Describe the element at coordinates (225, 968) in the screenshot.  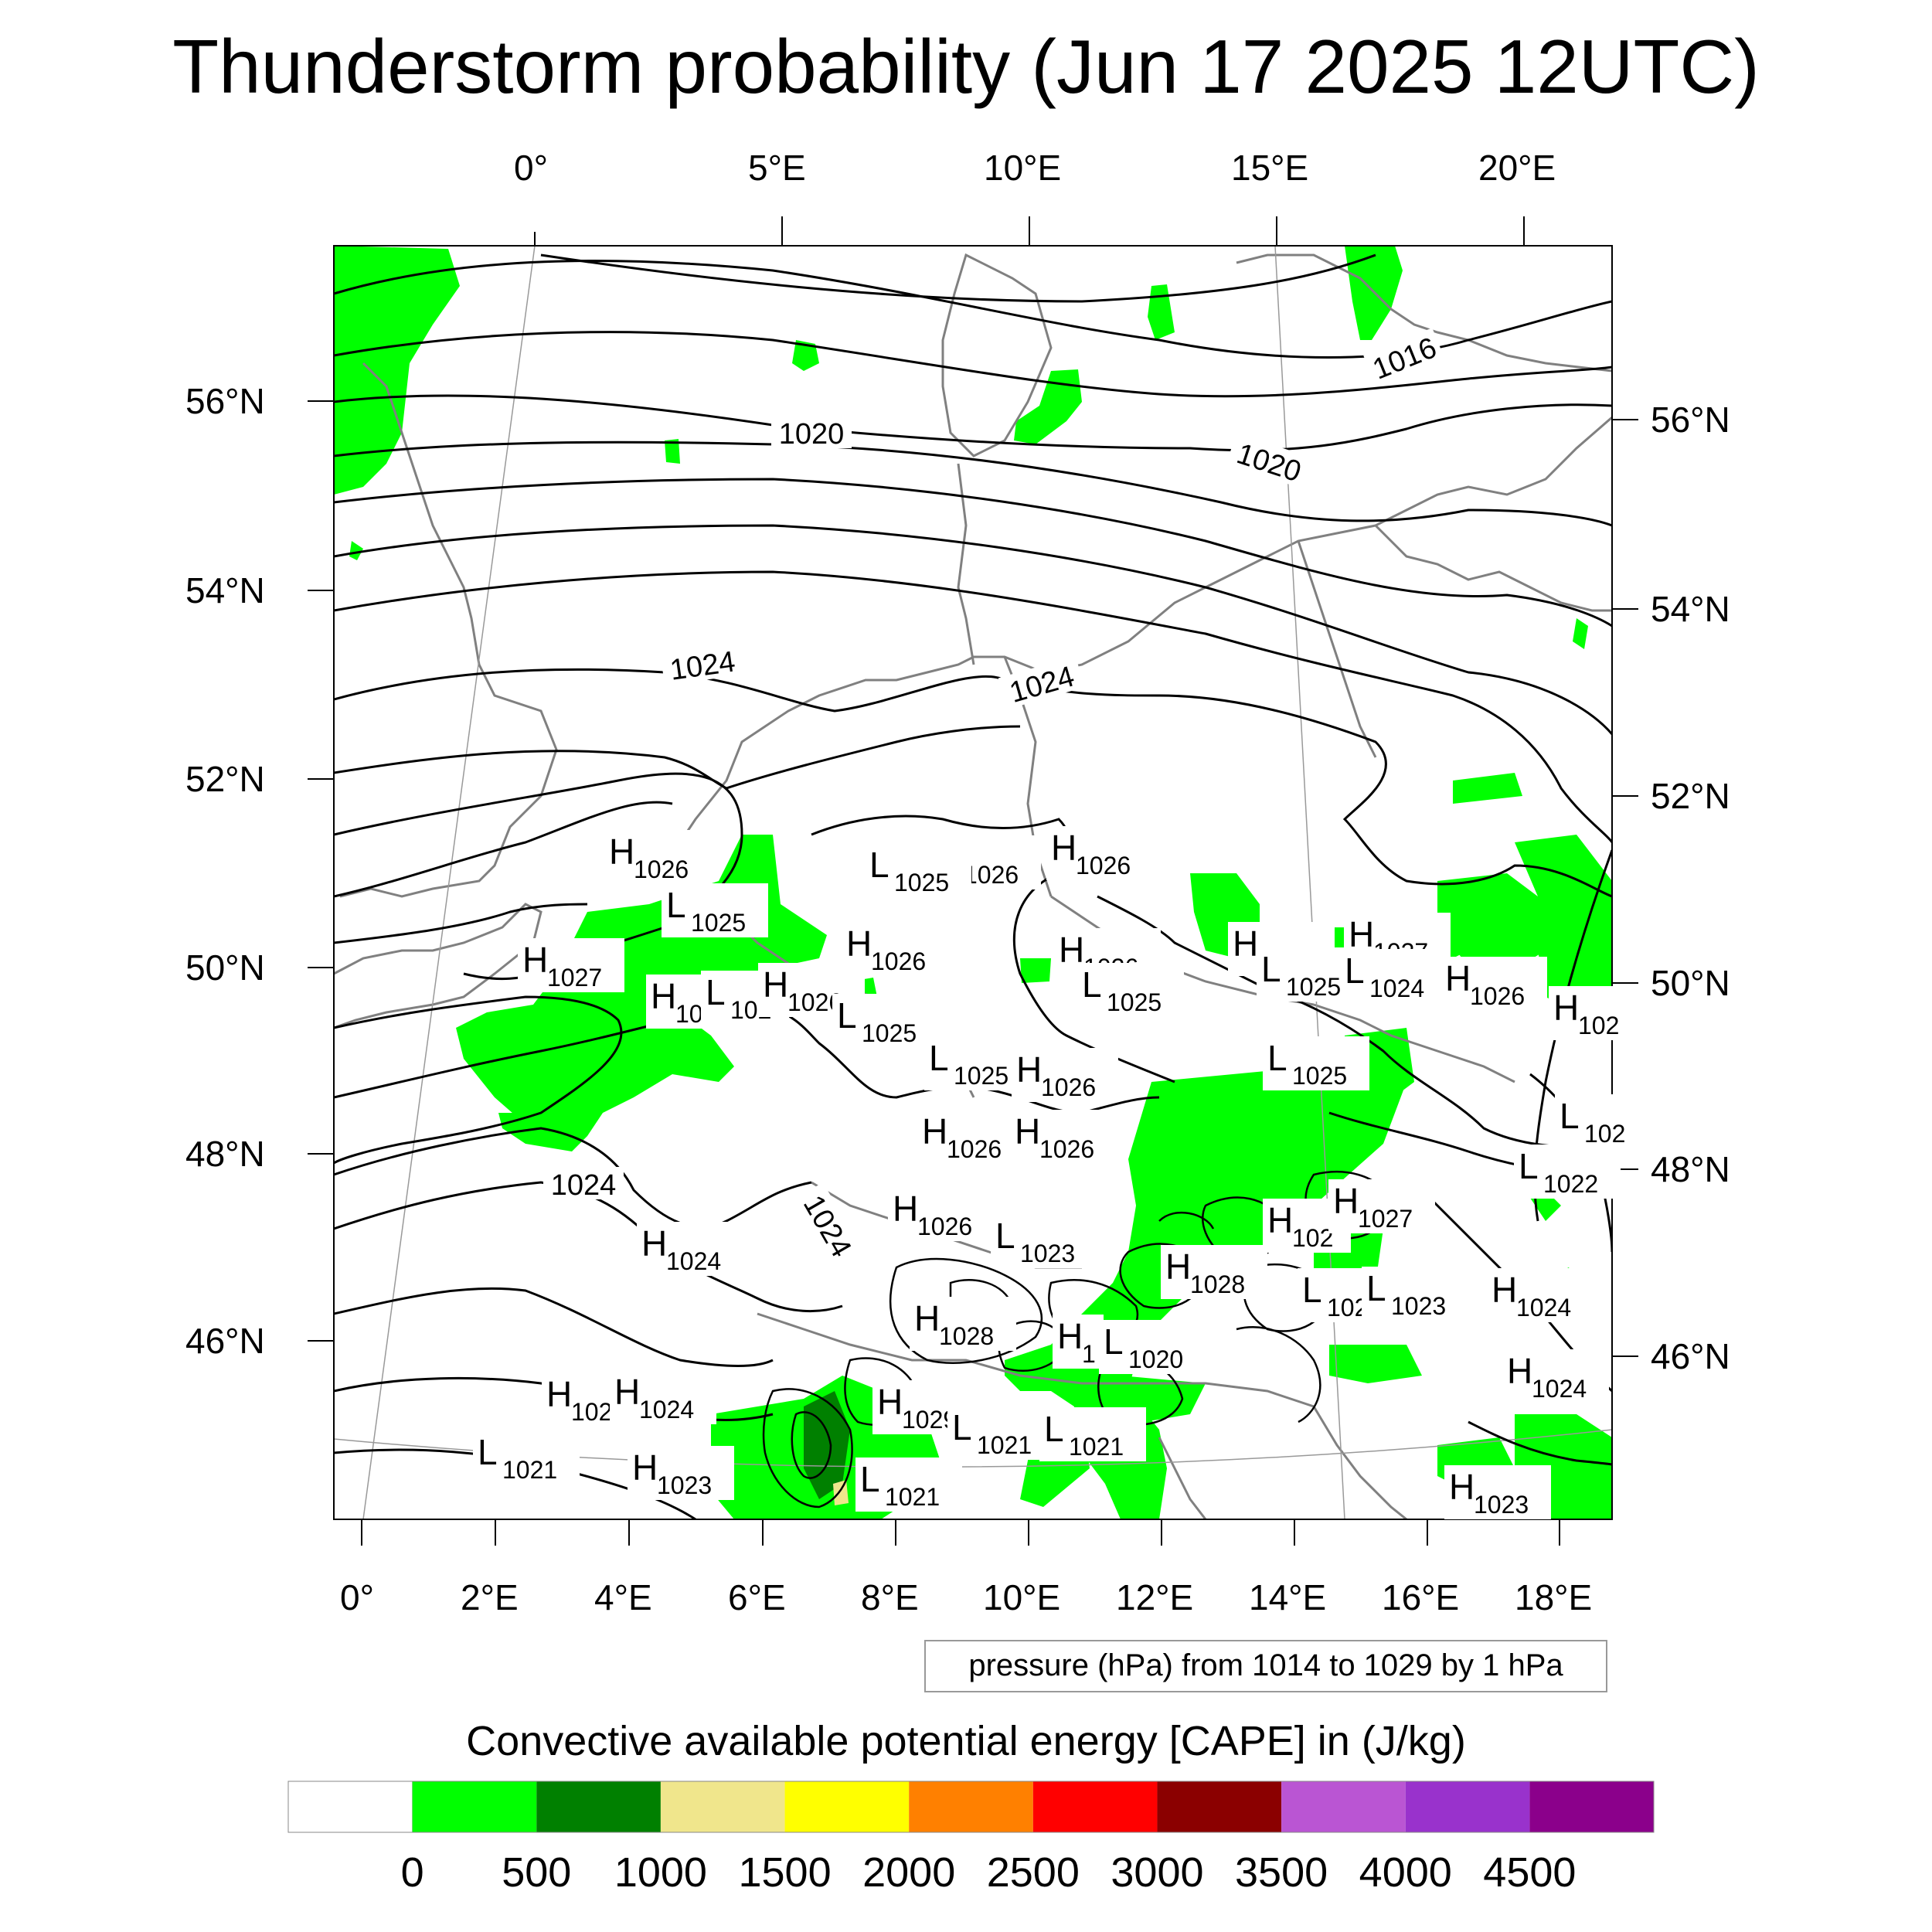
I see `left-lat-label: 50°N` at that location.